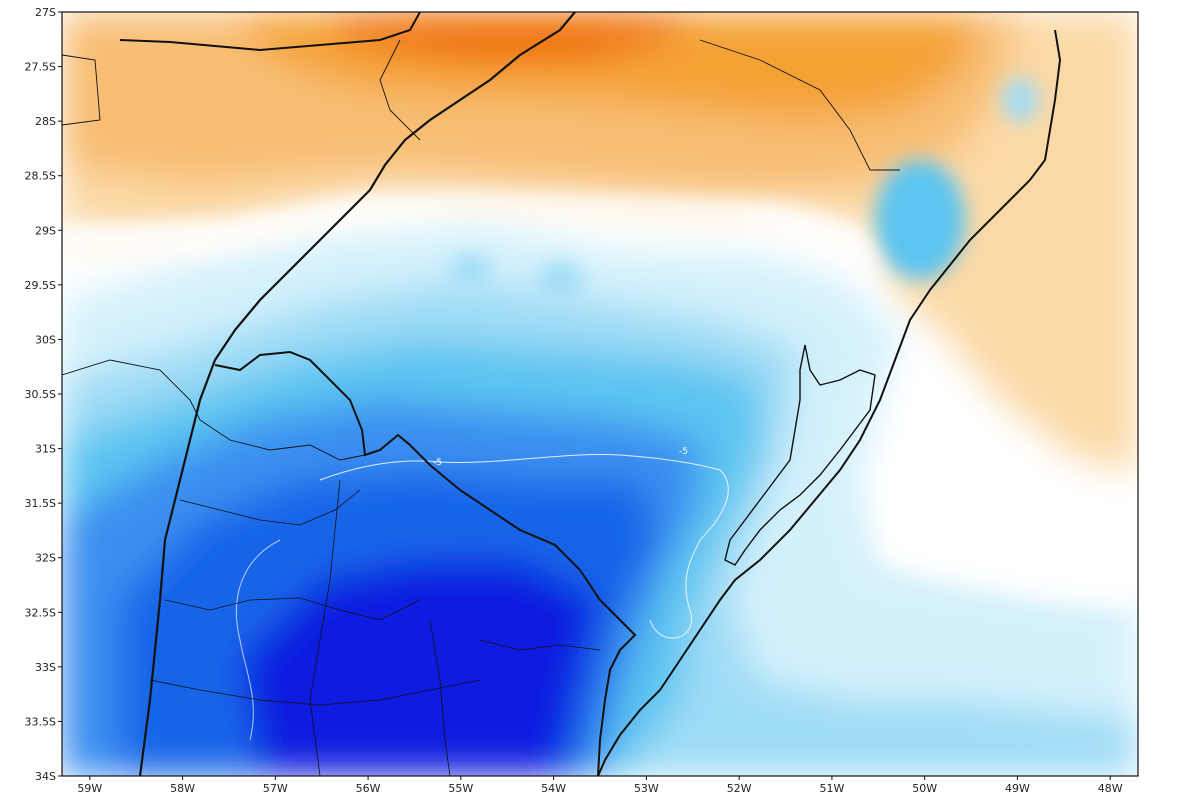  Describe the element at coordinates (40, 503) in the screenshot. I see `lat-tick-label: 31.5S` at that location.